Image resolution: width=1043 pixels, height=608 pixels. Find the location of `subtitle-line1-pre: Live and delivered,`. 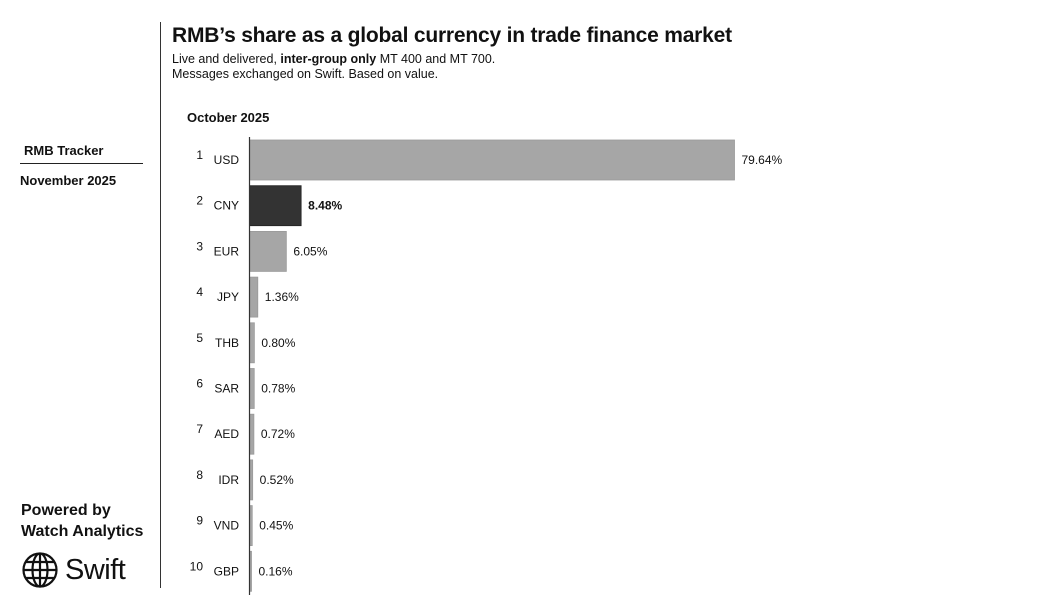

subtitle-line1-pre: Live and delivered, is located at coordinates (226, 59).